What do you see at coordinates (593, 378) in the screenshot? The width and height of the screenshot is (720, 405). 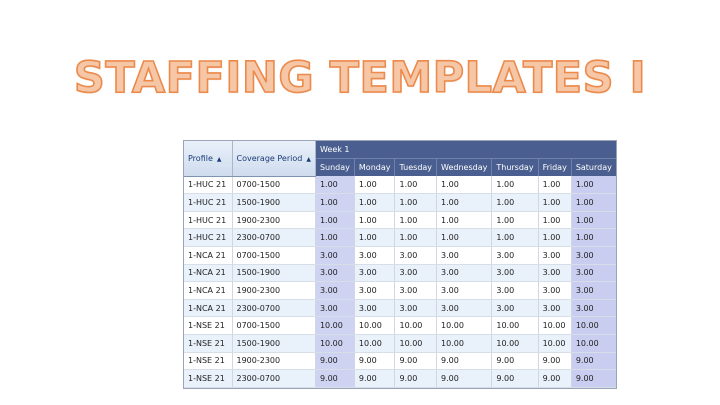 I see `cell-saturday: 9.00` at bounding box center [593, 378].